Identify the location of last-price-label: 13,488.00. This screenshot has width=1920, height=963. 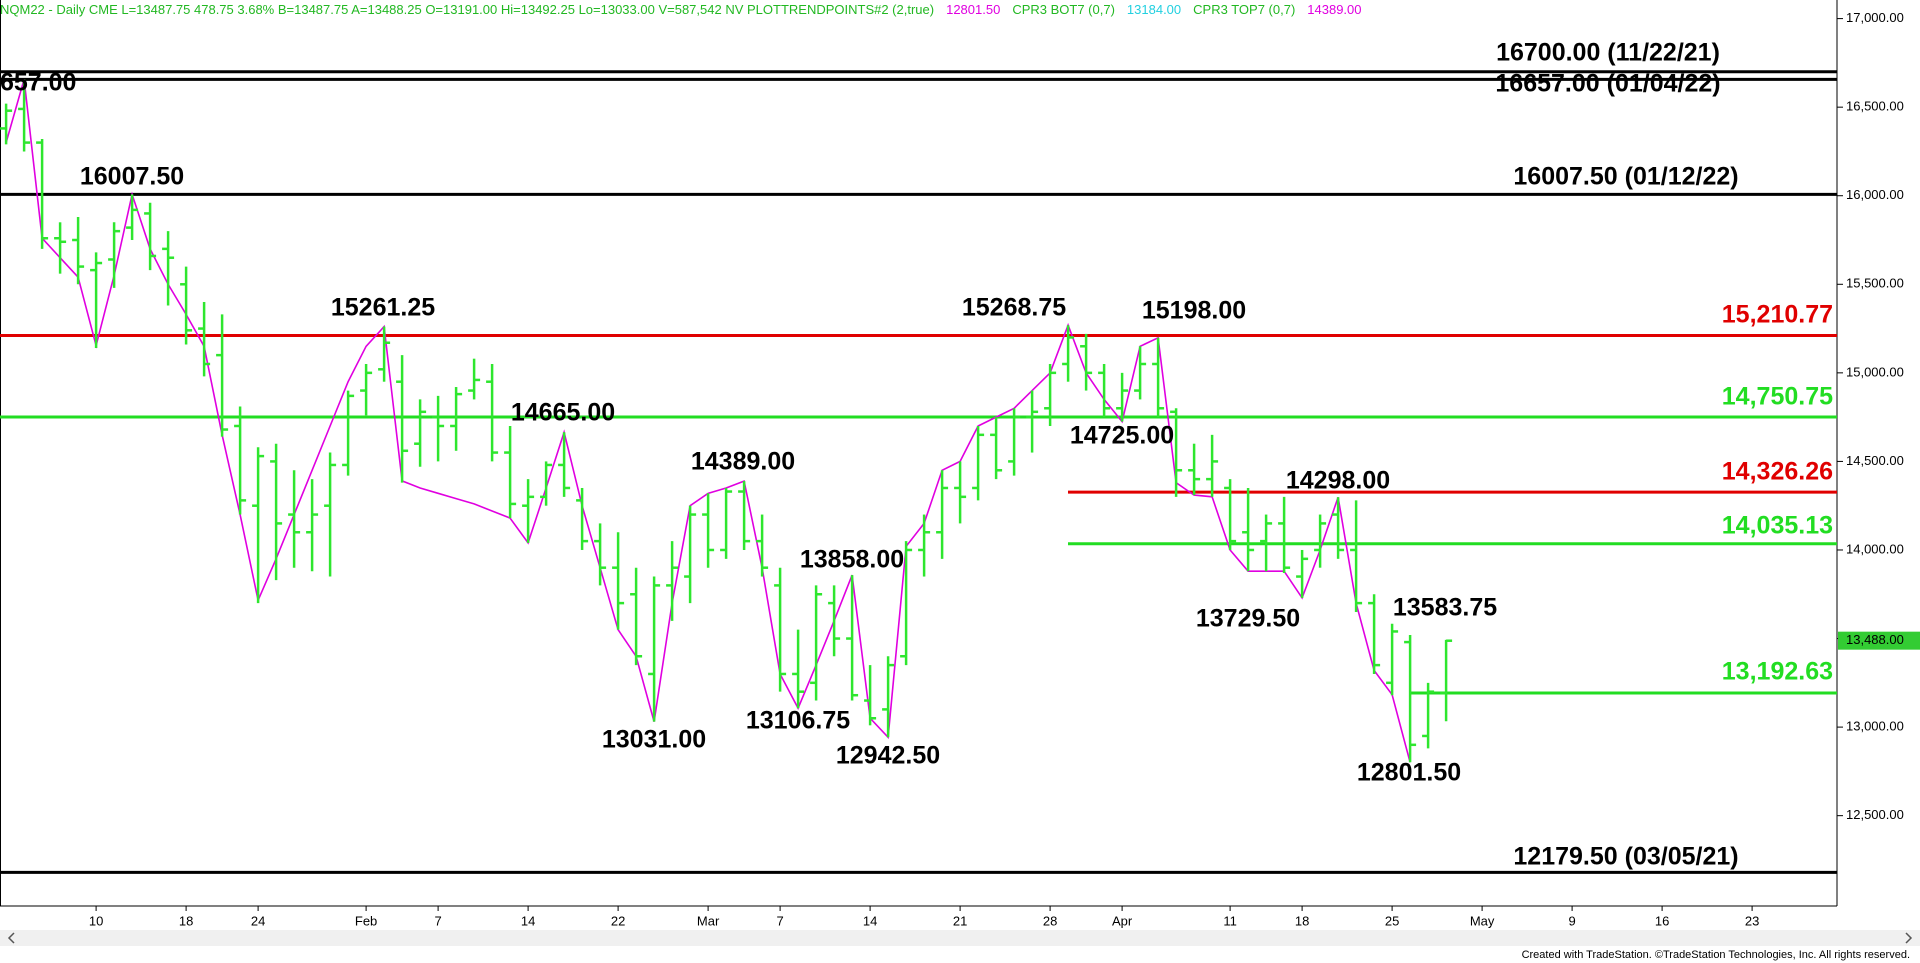
(1875, 639).